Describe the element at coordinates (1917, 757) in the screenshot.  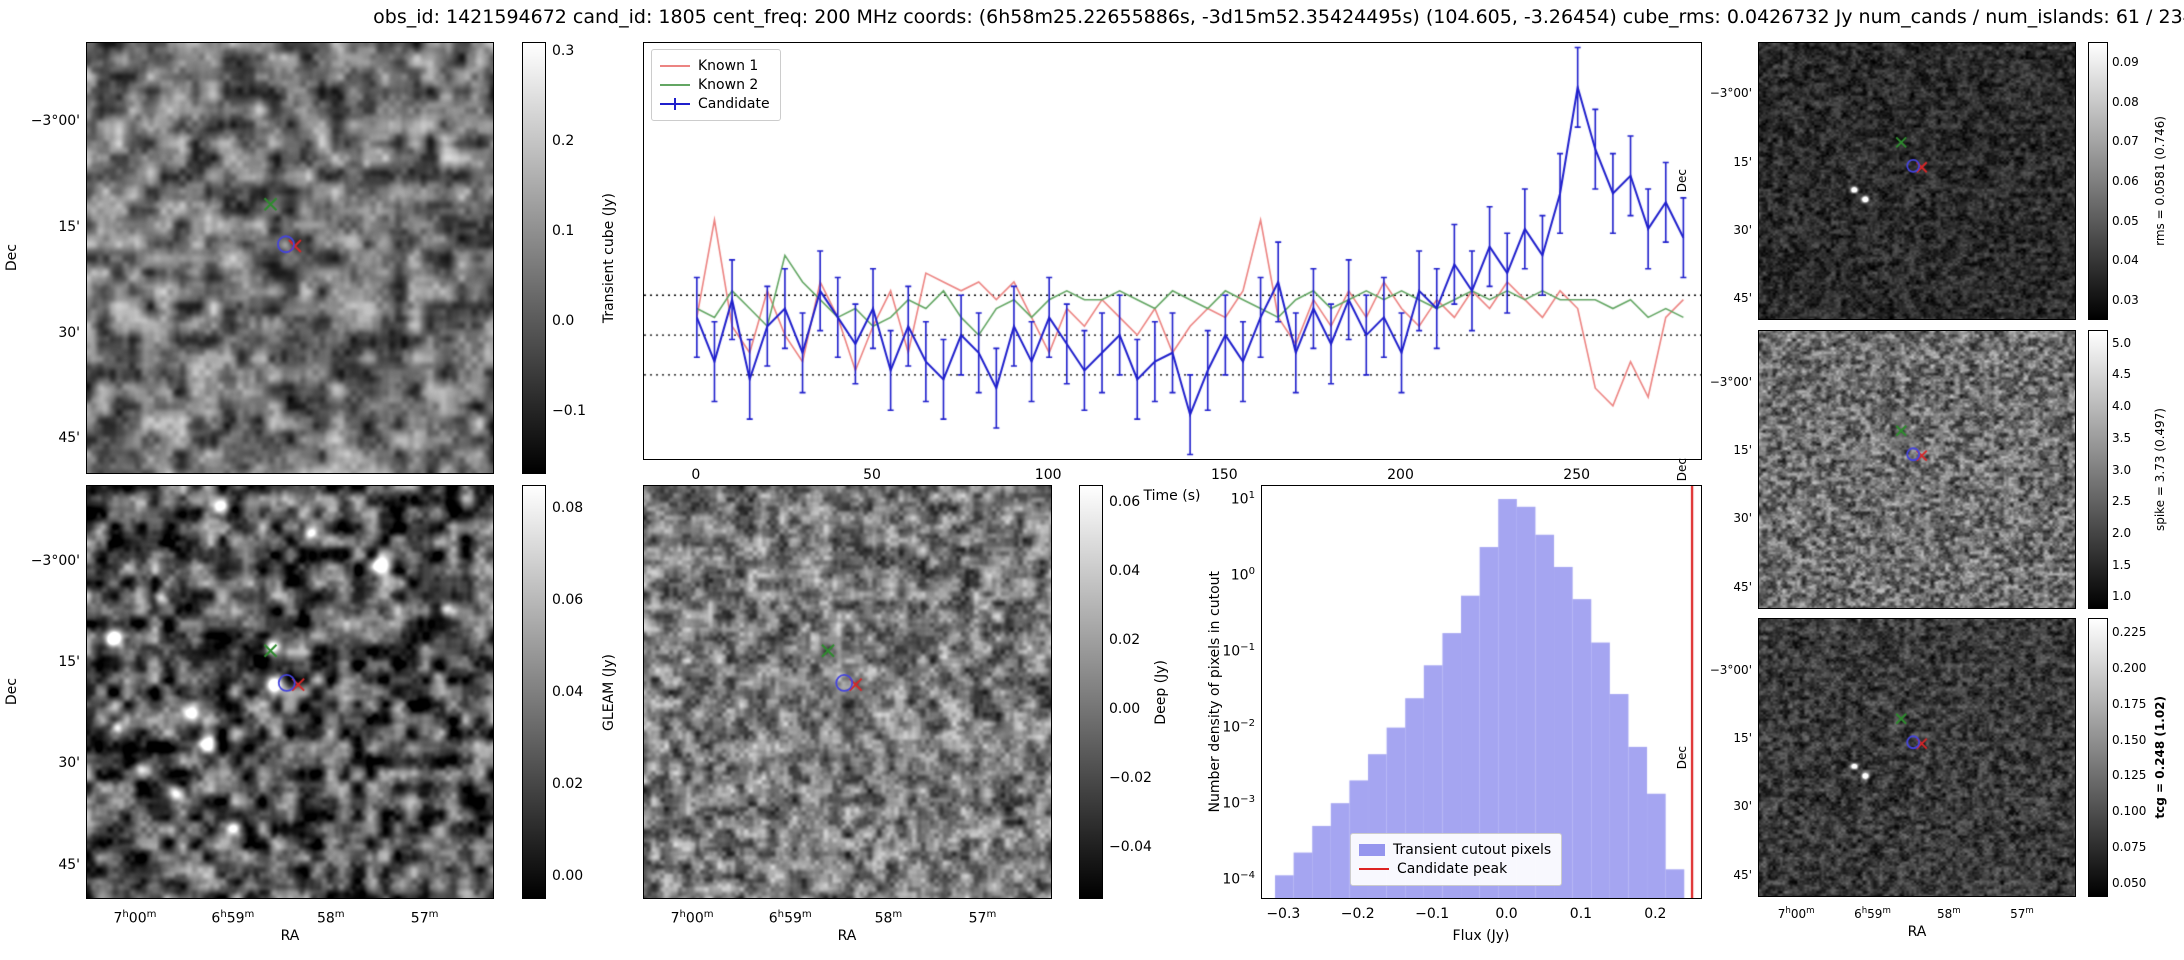
I see `tcg-image` at that location.